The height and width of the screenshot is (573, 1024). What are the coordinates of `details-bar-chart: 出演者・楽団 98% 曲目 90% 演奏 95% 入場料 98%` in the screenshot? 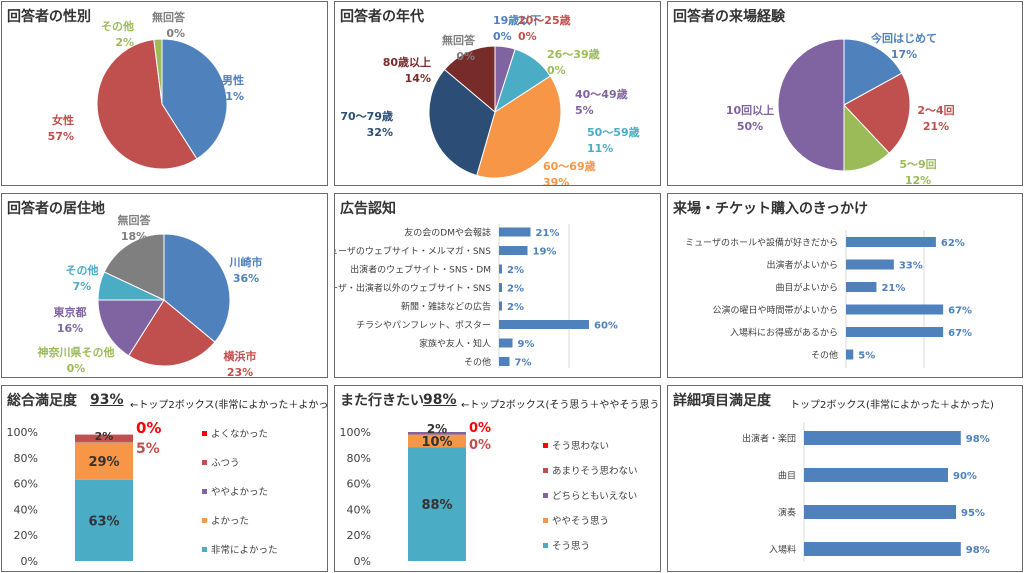 It's located at (866, 492).